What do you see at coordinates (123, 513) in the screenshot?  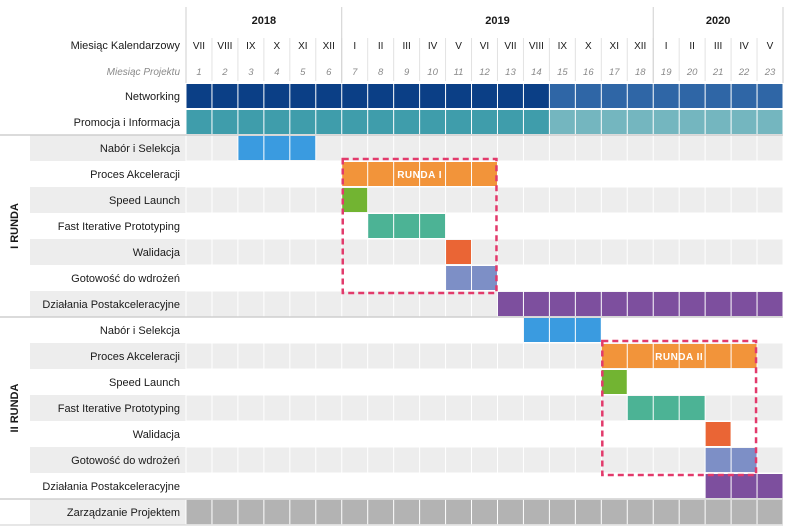 I see `row-label: Zarządzanie Projektem` at bounding box center [123, 513].